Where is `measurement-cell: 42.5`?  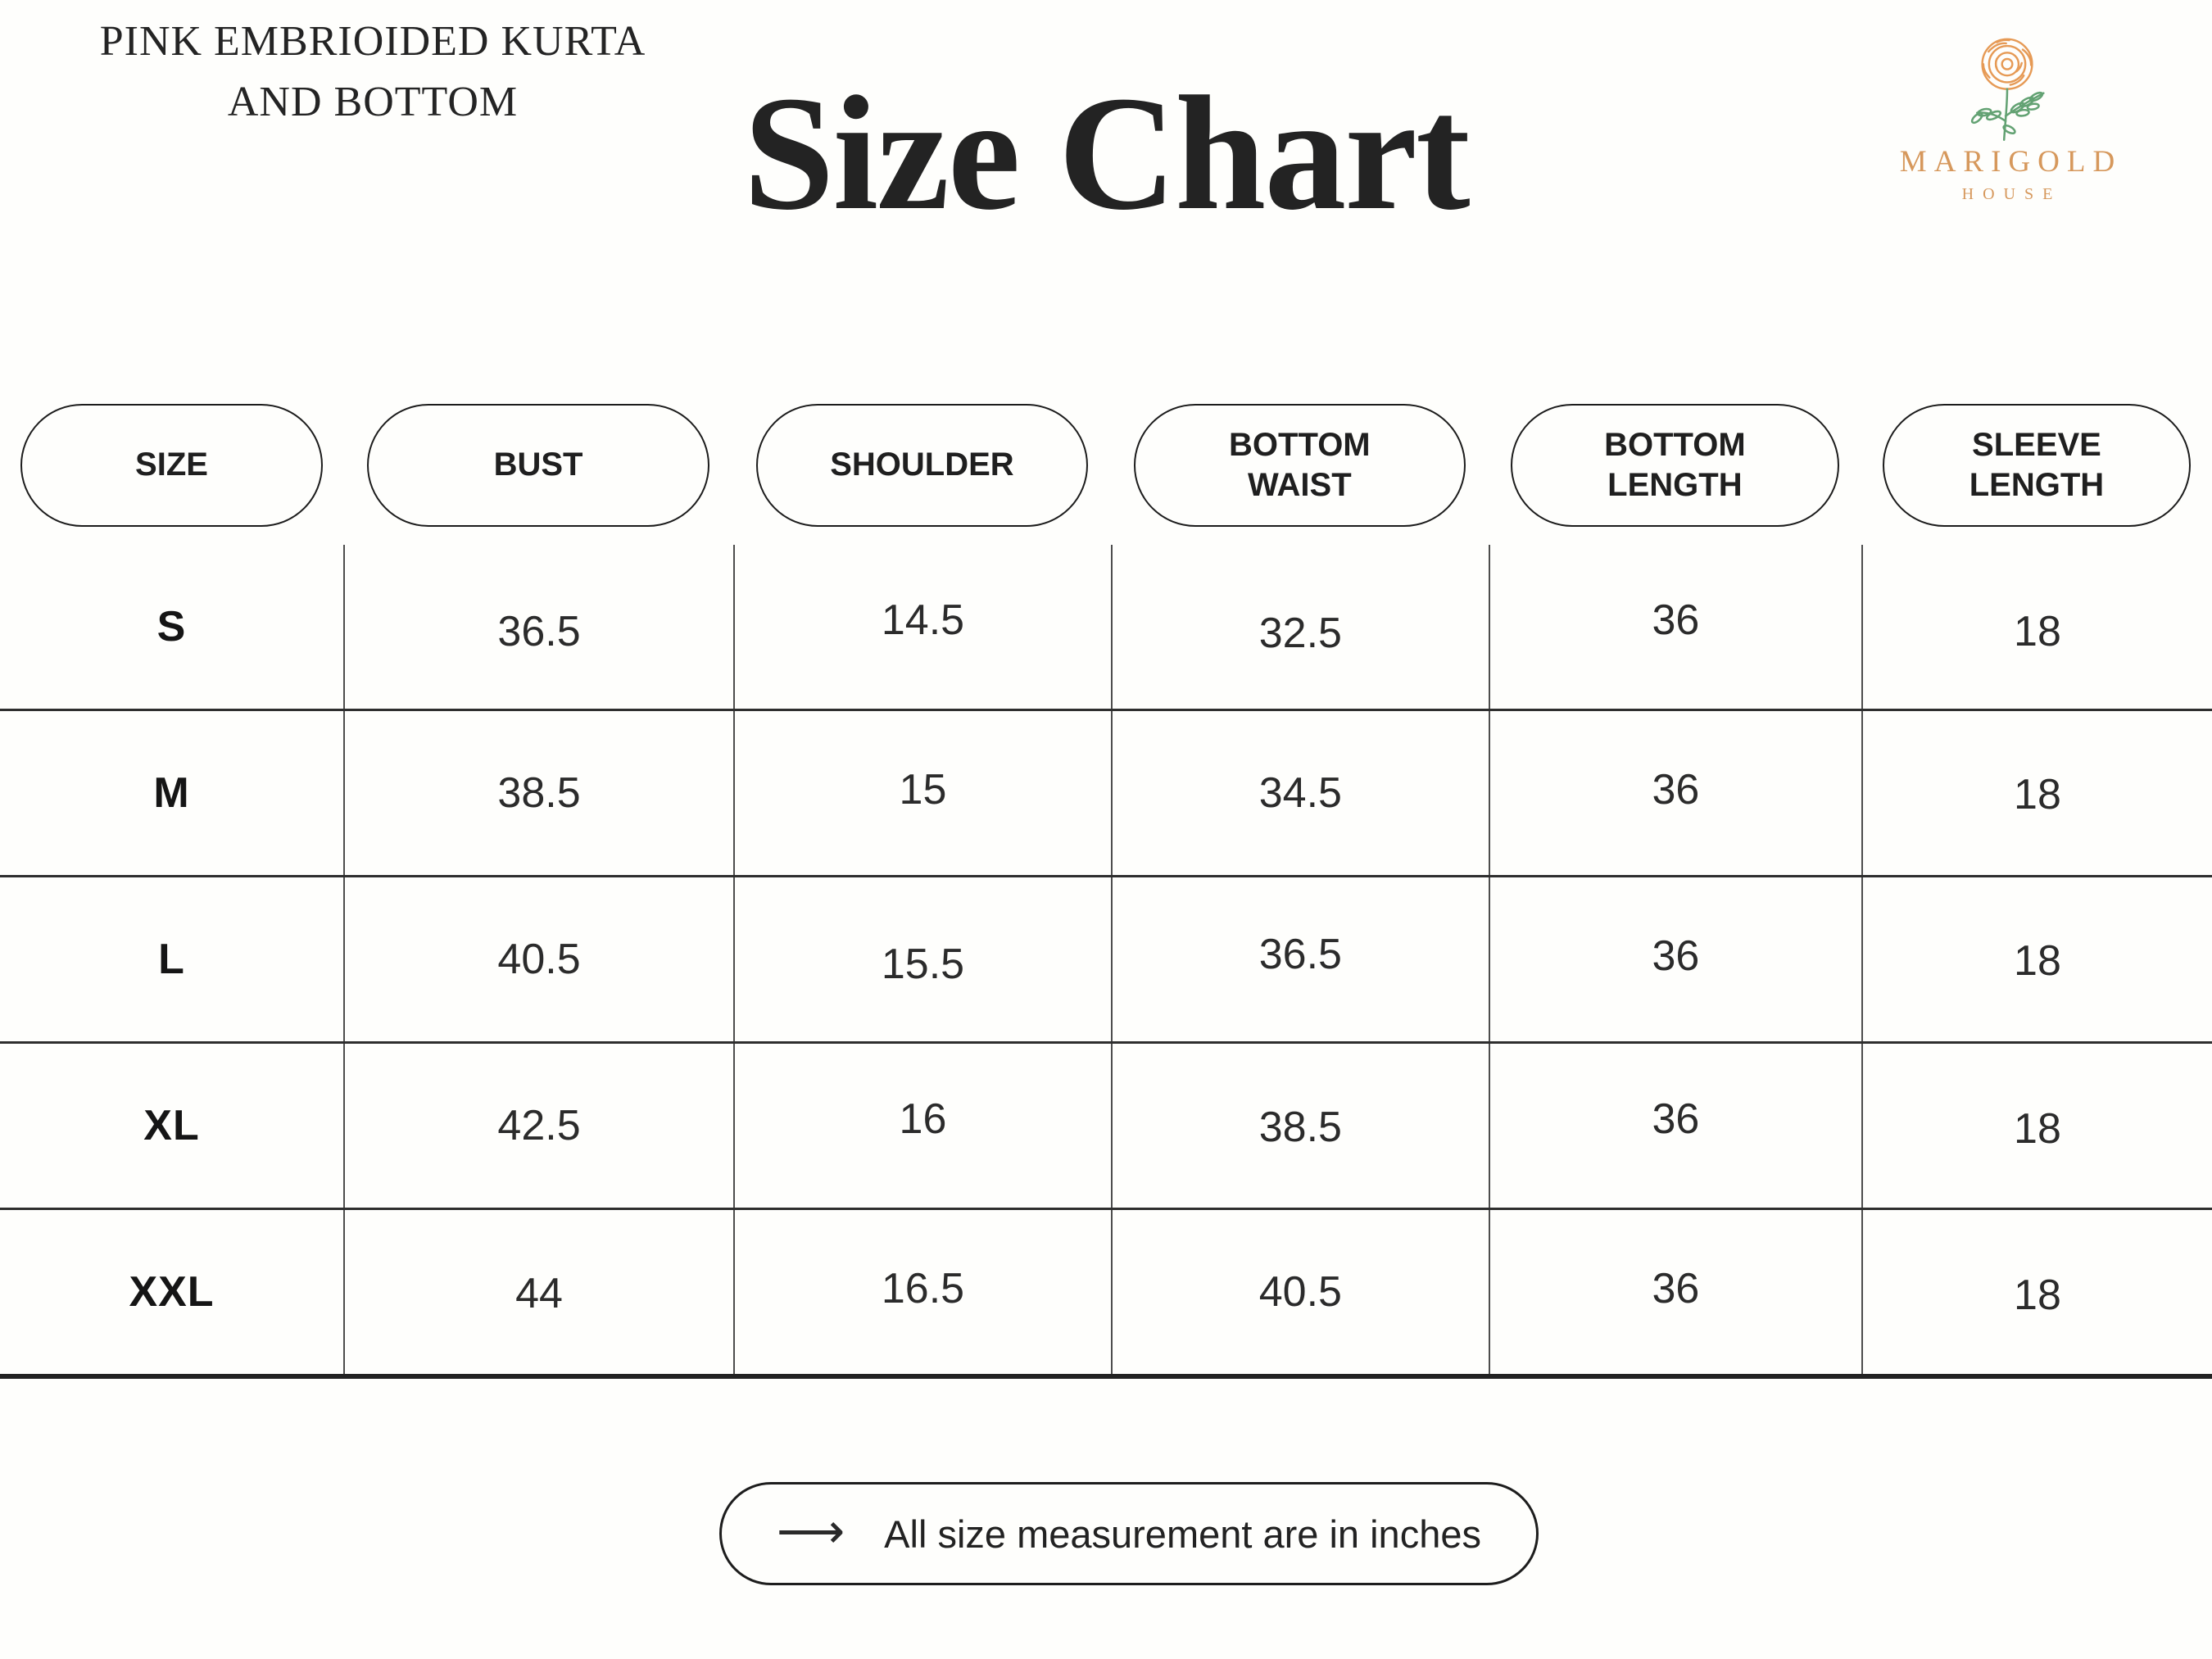
measurement-cell: 42.5 is located at coordinates (538, 1126).